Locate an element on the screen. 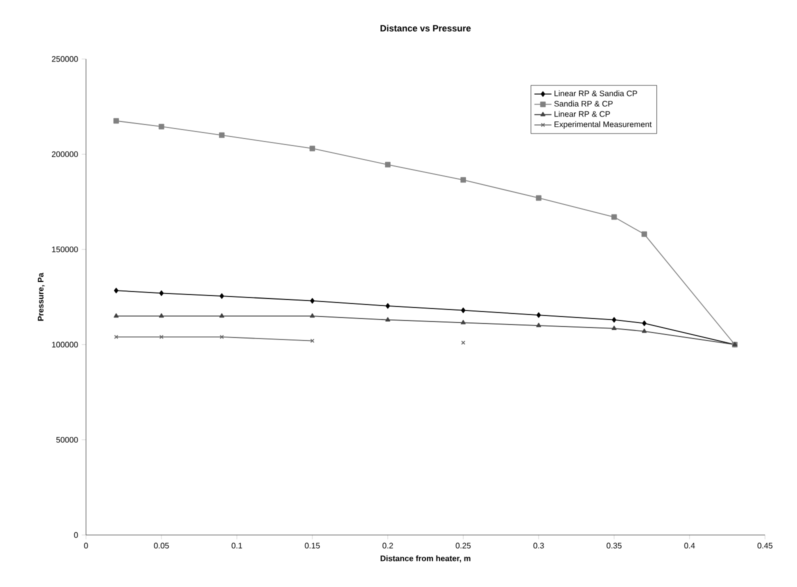 This screenshot has height=587, width=797. y-axis-title: Pressure, Pa is located at coordinates (41, 296).